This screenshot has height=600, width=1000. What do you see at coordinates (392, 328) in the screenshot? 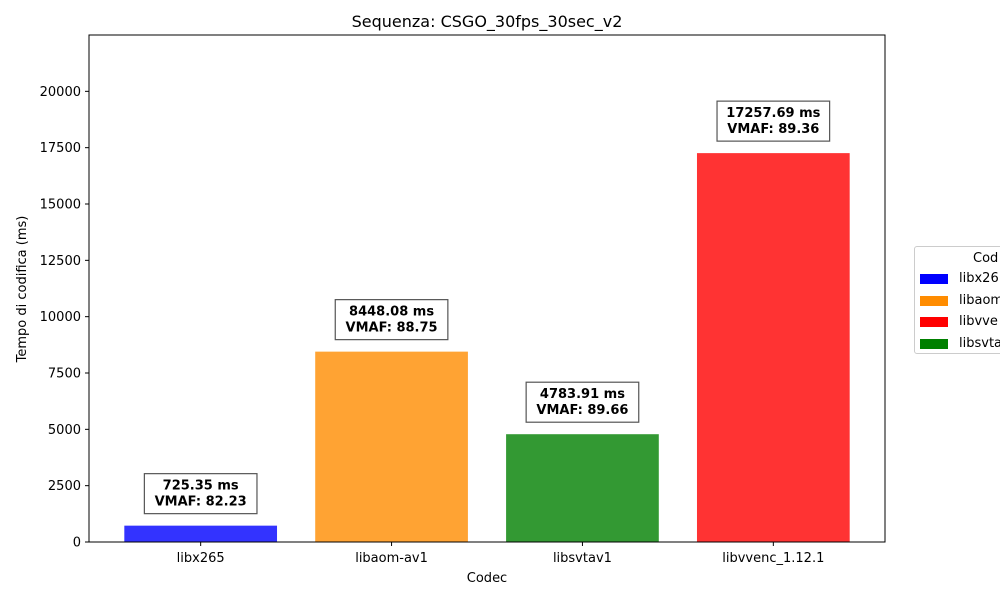
I see `data-label: VMAF: 88.75` at bounding box center [392, 328].